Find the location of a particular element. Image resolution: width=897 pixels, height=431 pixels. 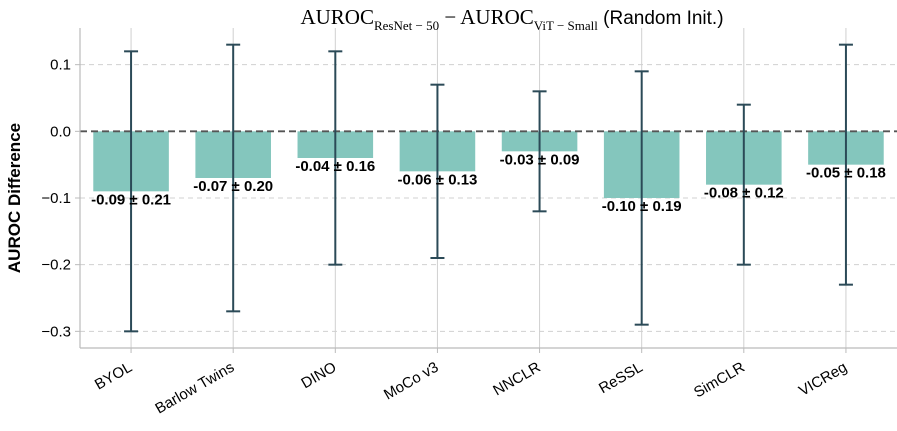

data-label: -0.03 ± 0.09 is located at coordinates (540, 159).